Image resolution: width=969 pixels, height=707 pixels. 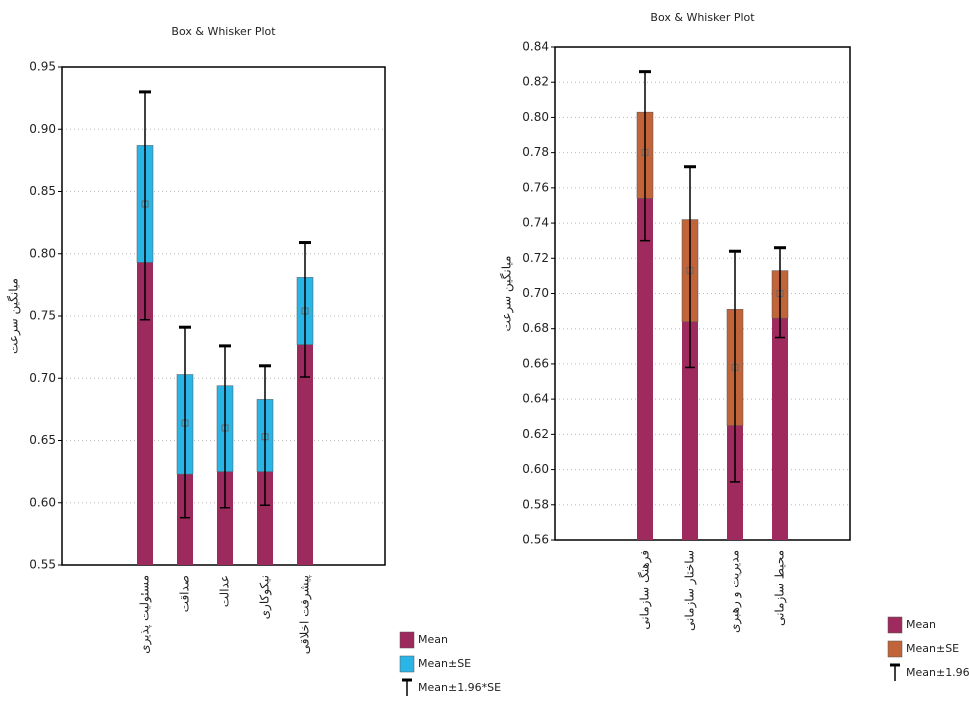 I want to click on y-tick-label: 0.64, so click(x=535, y=399).